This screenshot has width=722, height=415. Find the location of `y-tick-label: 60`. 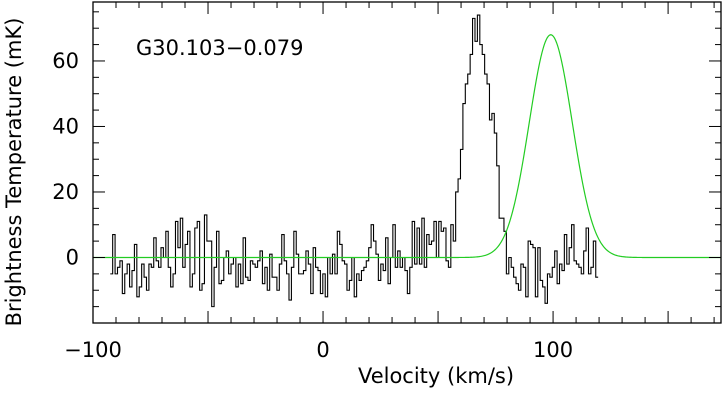

y-tick-label: 60 is located at coordinates (65, 61).